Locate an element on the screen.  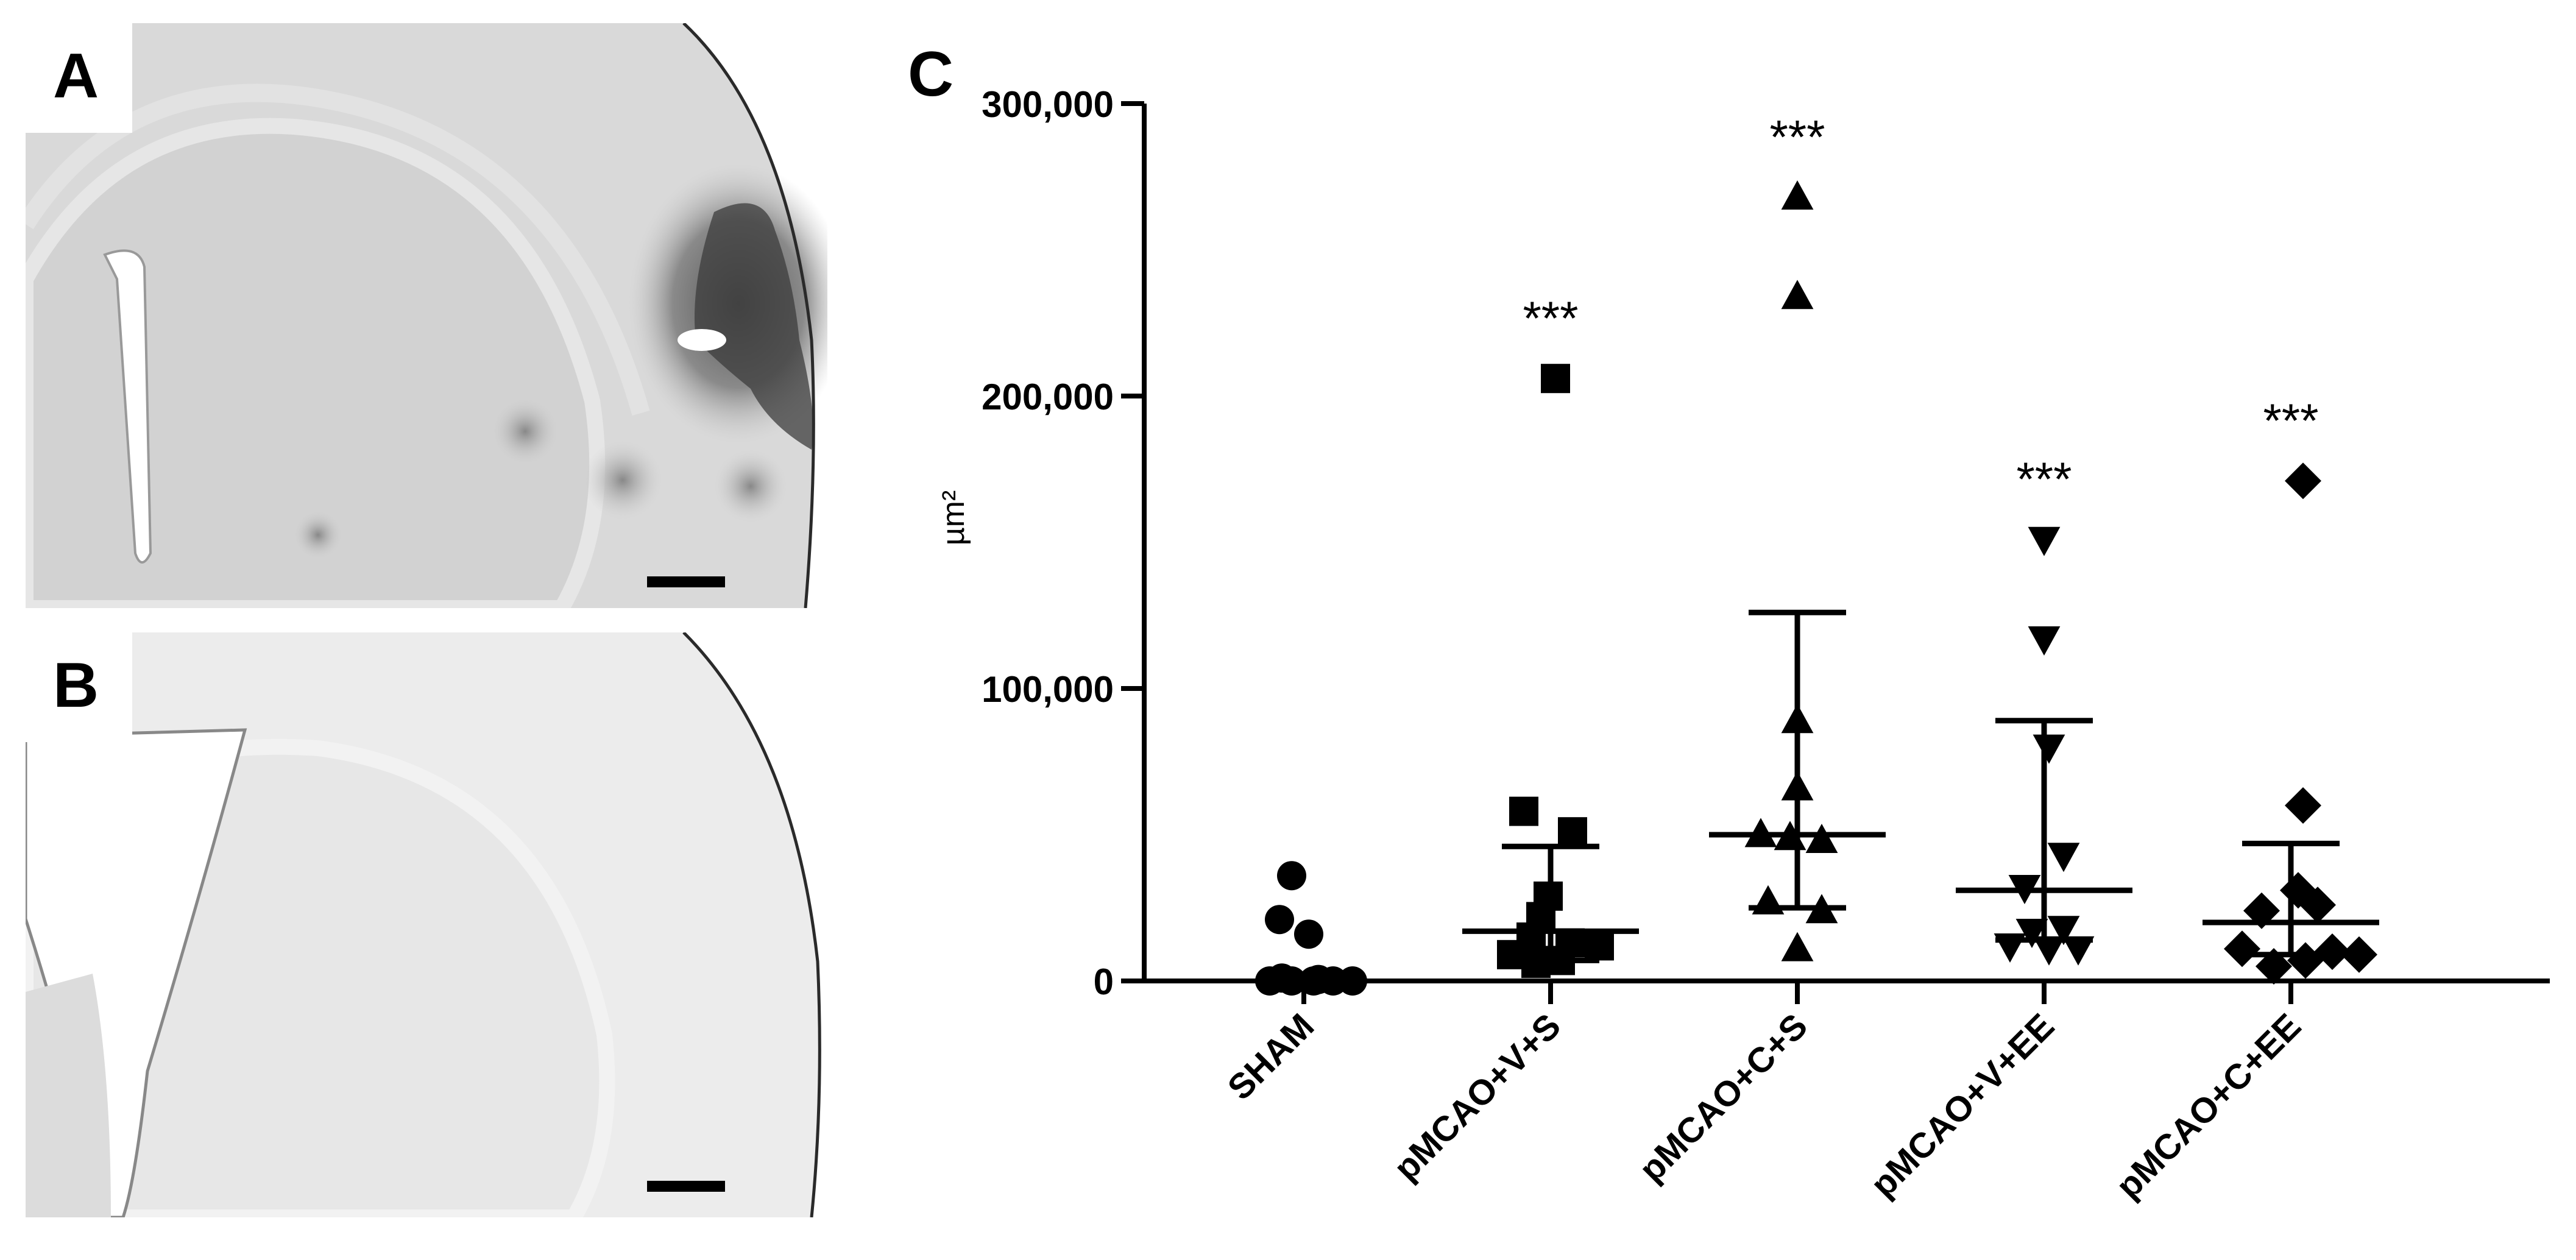
y-tick-label: 300,000 is located at coordinates (1048, 104).